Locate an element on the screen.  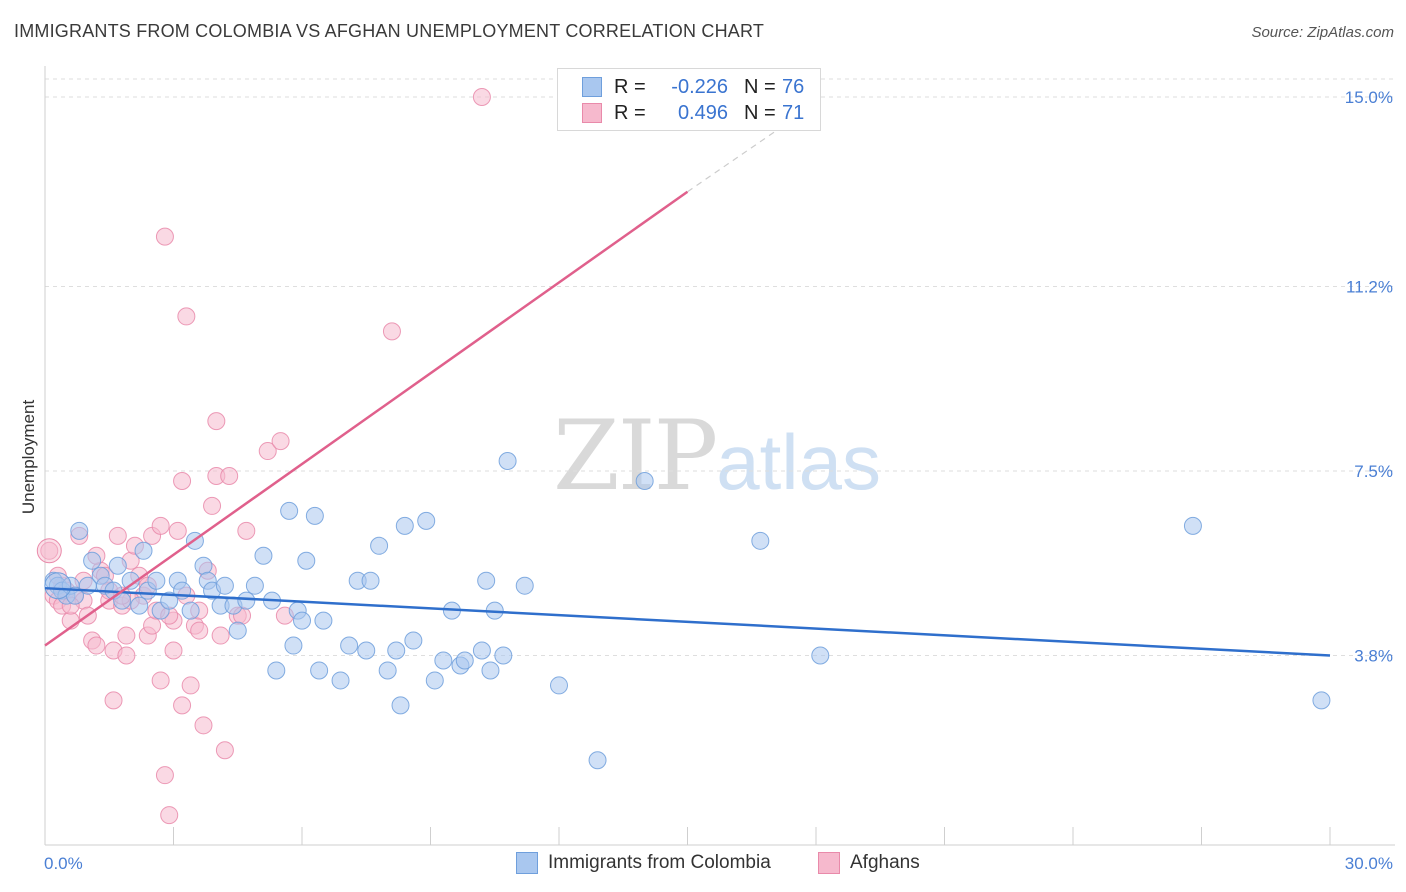
legend-row-colombia: R = -0.226 N = 76 is located at coordinates (693, 87).